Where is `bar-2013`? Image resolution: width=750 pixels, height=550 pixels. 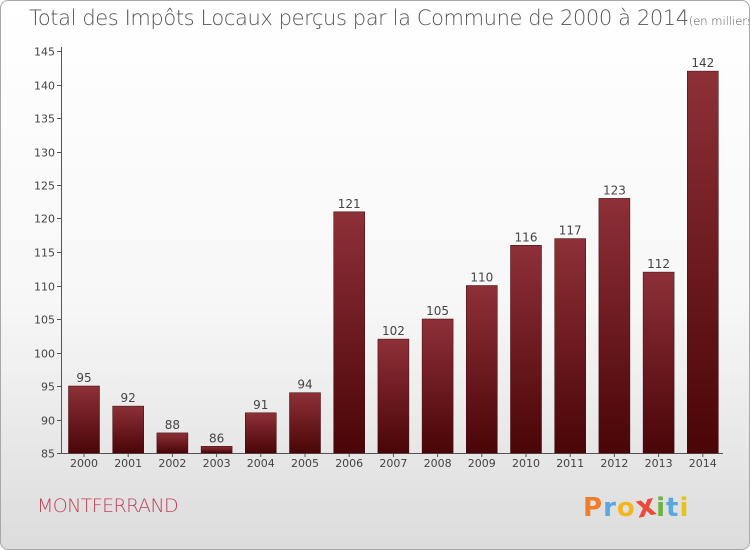
bar-2013 is located at coordinates (658, 362).